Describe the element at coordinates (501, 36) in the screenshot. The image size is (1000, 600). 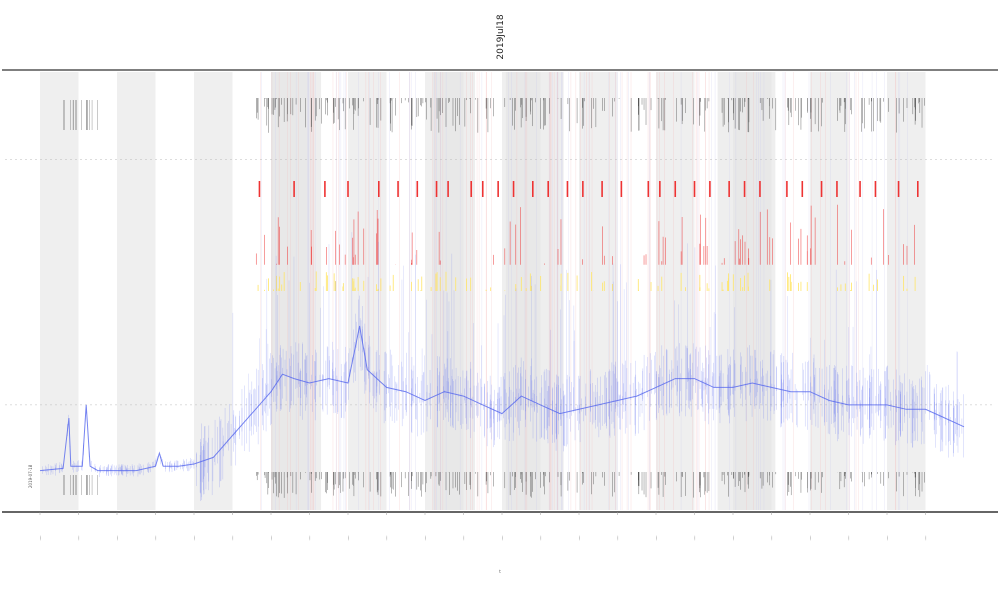
I see `chart-title: 2019Jul18` at that location.